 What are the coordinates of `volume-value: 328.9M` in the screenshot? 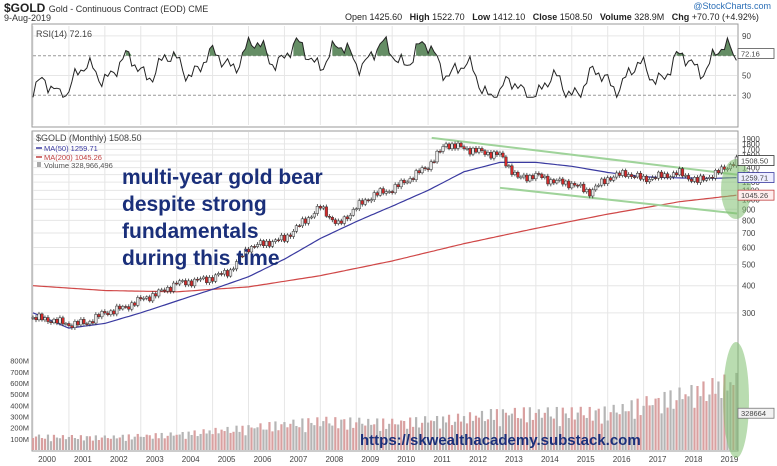 It's located at (649, 17).